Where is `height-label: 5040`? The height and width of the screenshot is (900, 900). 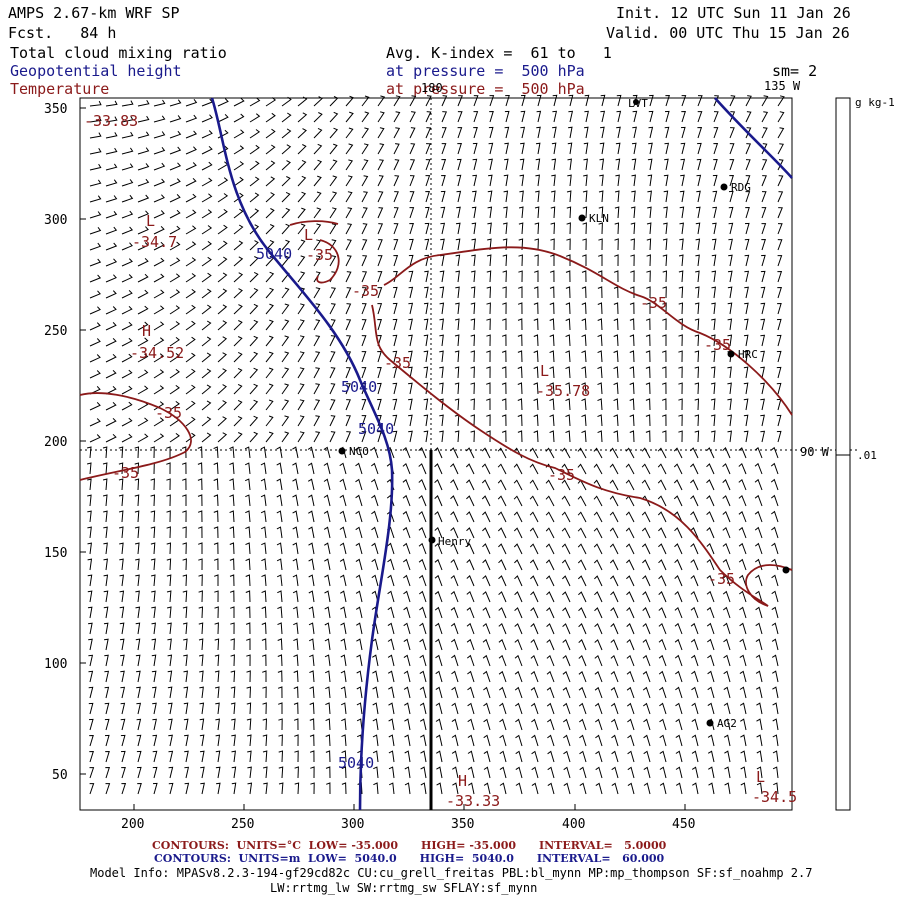
height-label: 5040 is located at coordinates (376, 429).